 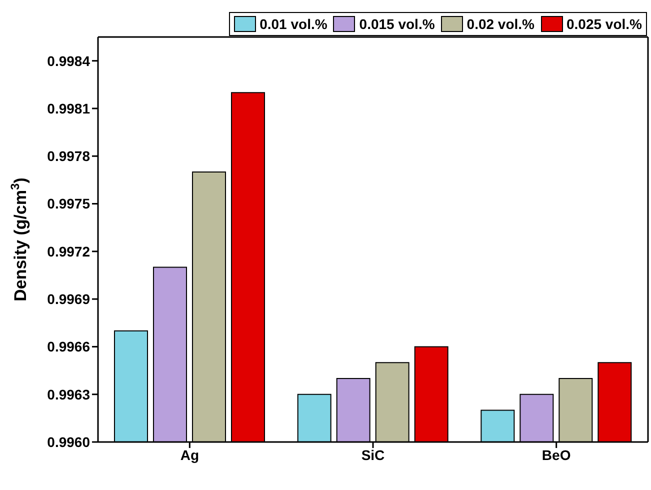 I want to click on x-tick-label: SiC, so click(x=373, y=454).